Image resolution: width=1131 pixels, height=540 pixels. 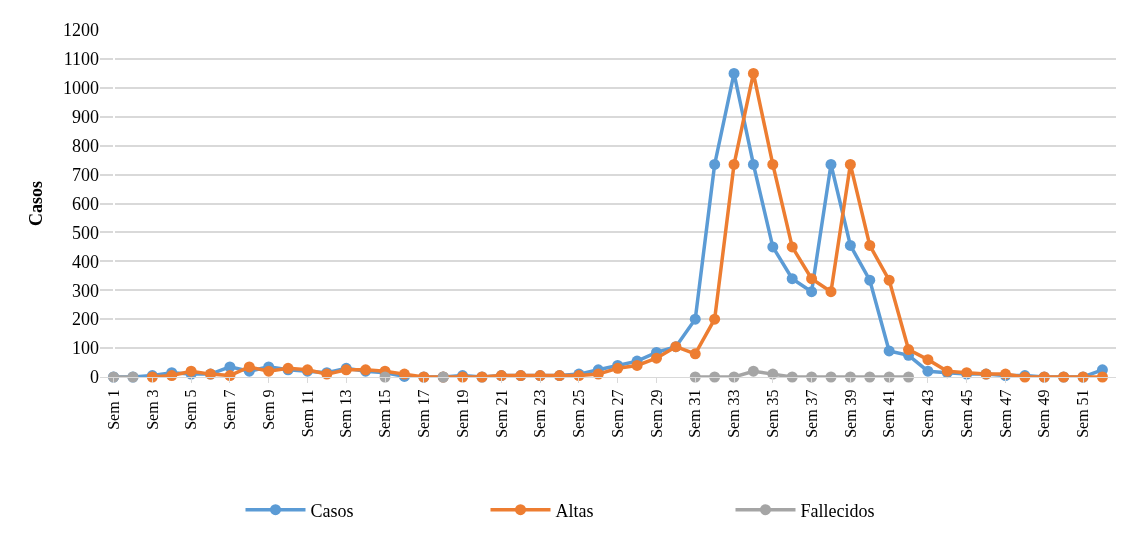 I want to click on x-tick-label: Sem 47, so click(x=1005, y=413).